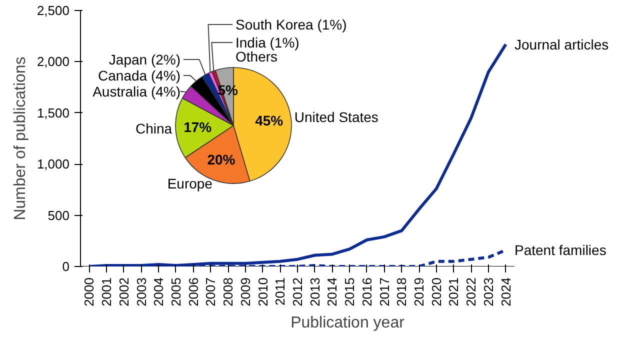  What do you see at coordinates (141, 292) in the screenshot?
I see `x-tick-label: 2003` at bounding box center [141, 292].